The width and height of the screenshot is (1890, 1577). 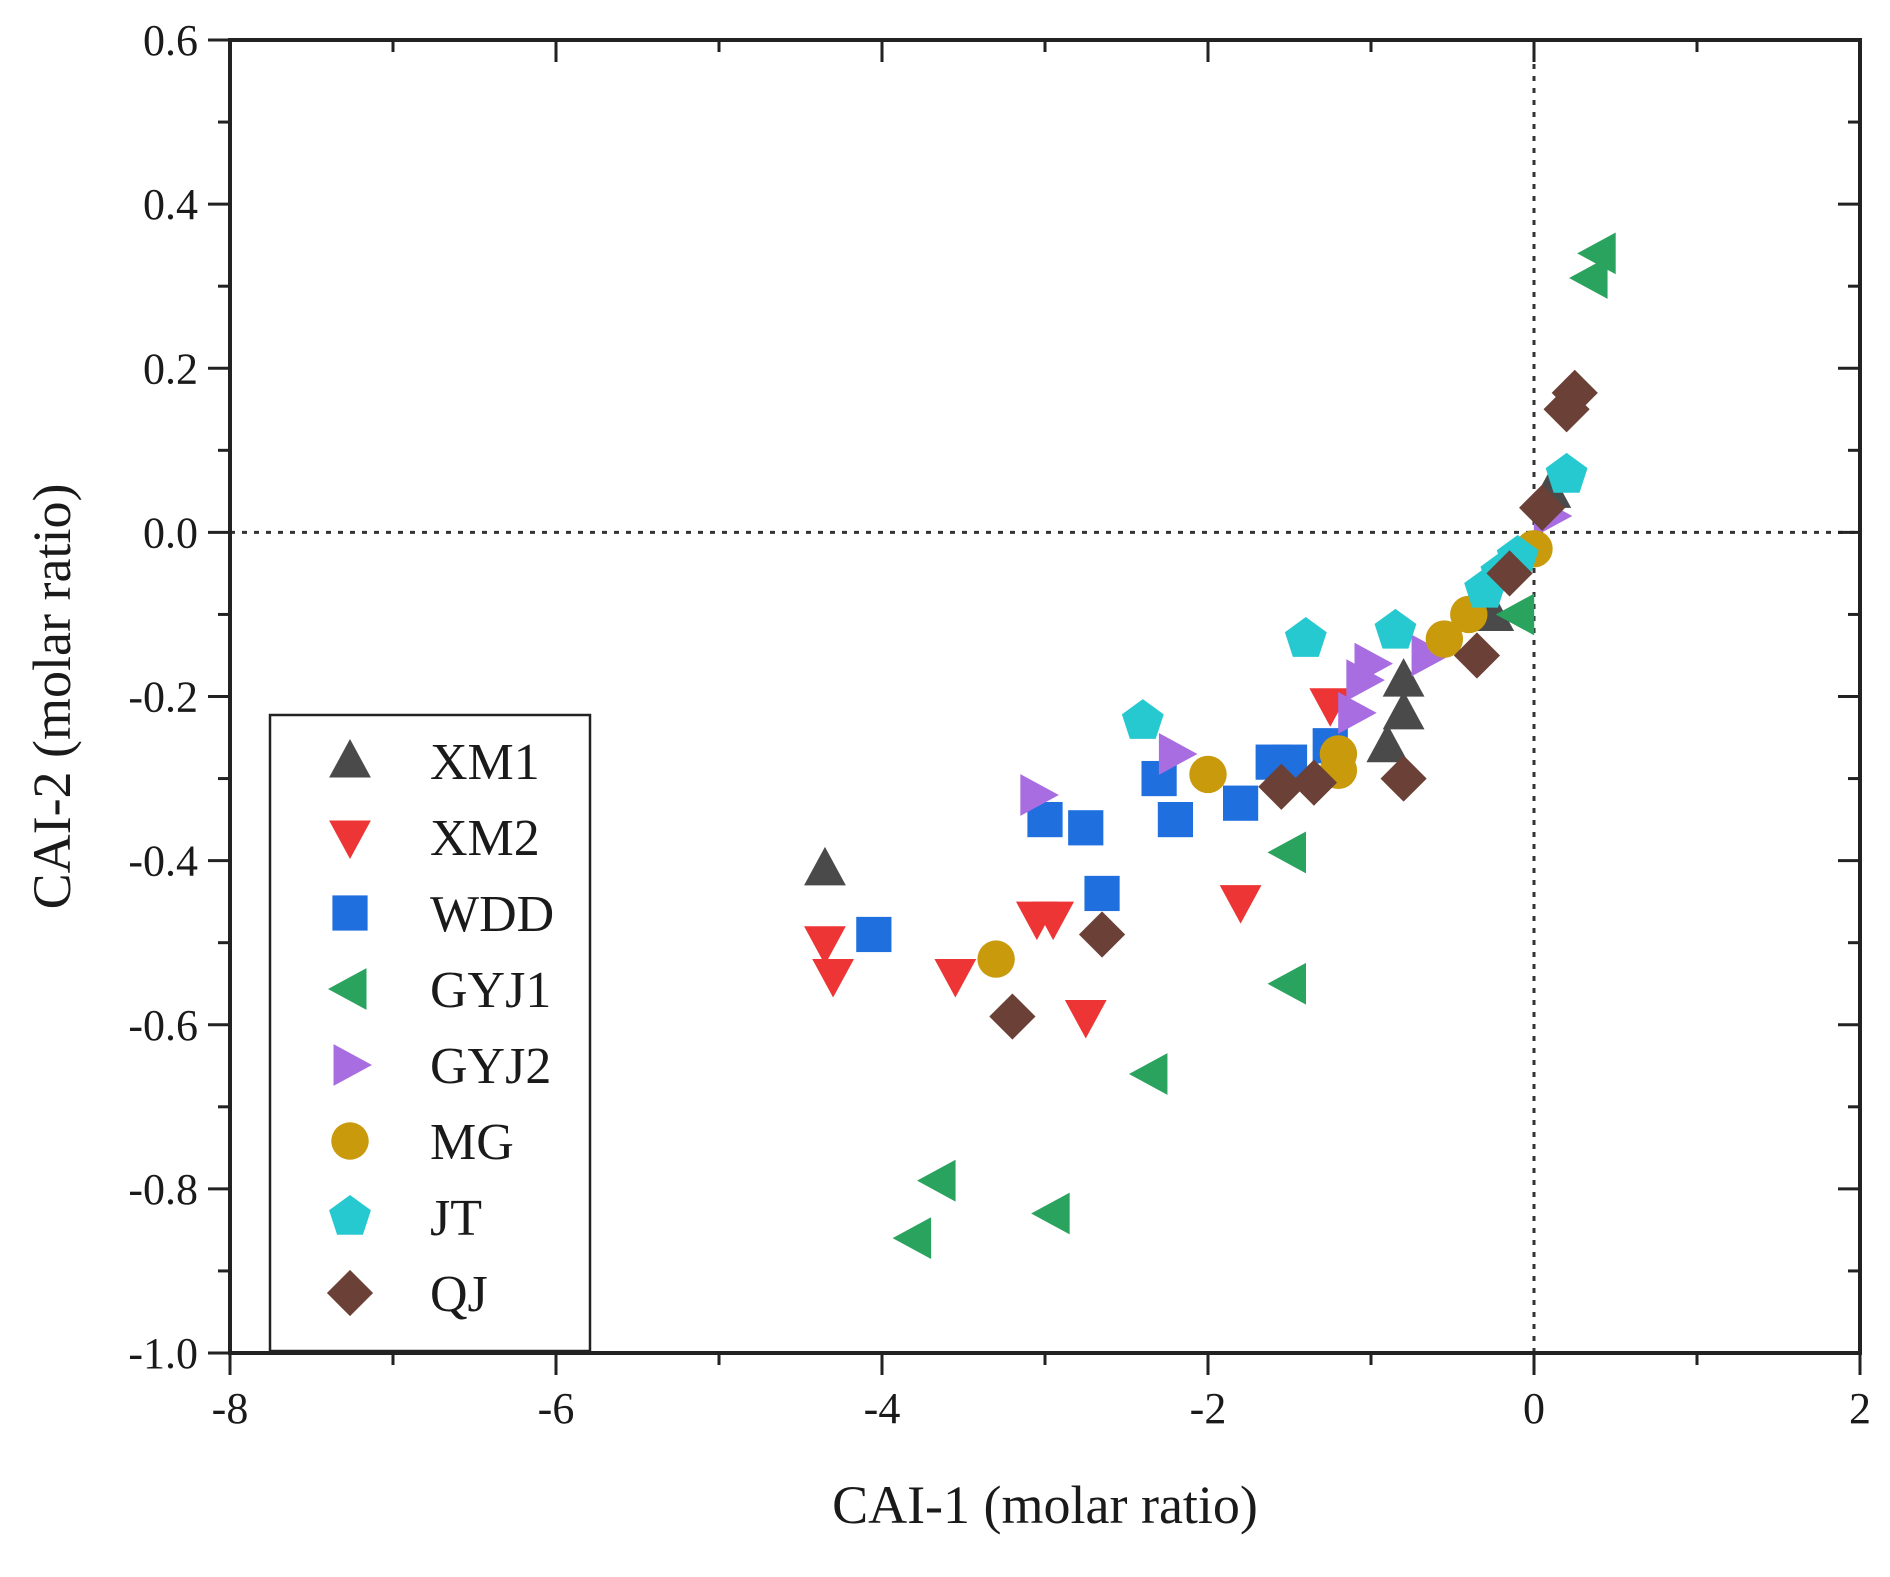 I want to click on legend-marker-mg, so click(x=350, y=1141).